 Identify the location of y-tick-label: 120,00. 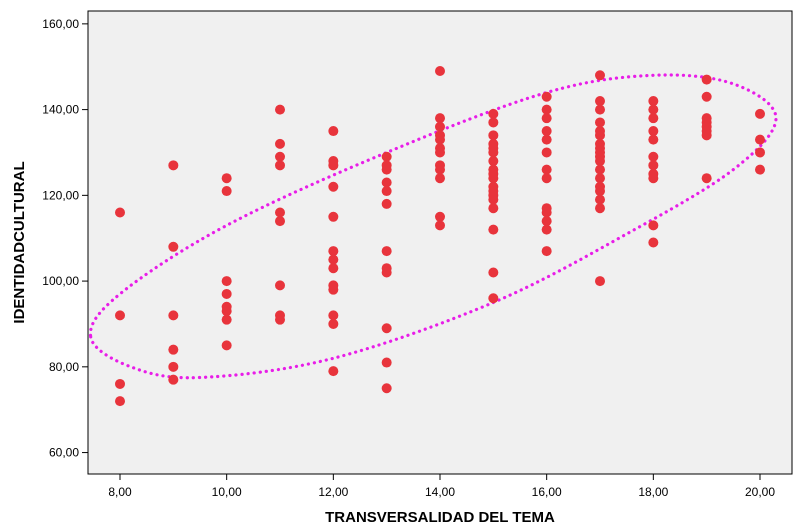
(60, 195).